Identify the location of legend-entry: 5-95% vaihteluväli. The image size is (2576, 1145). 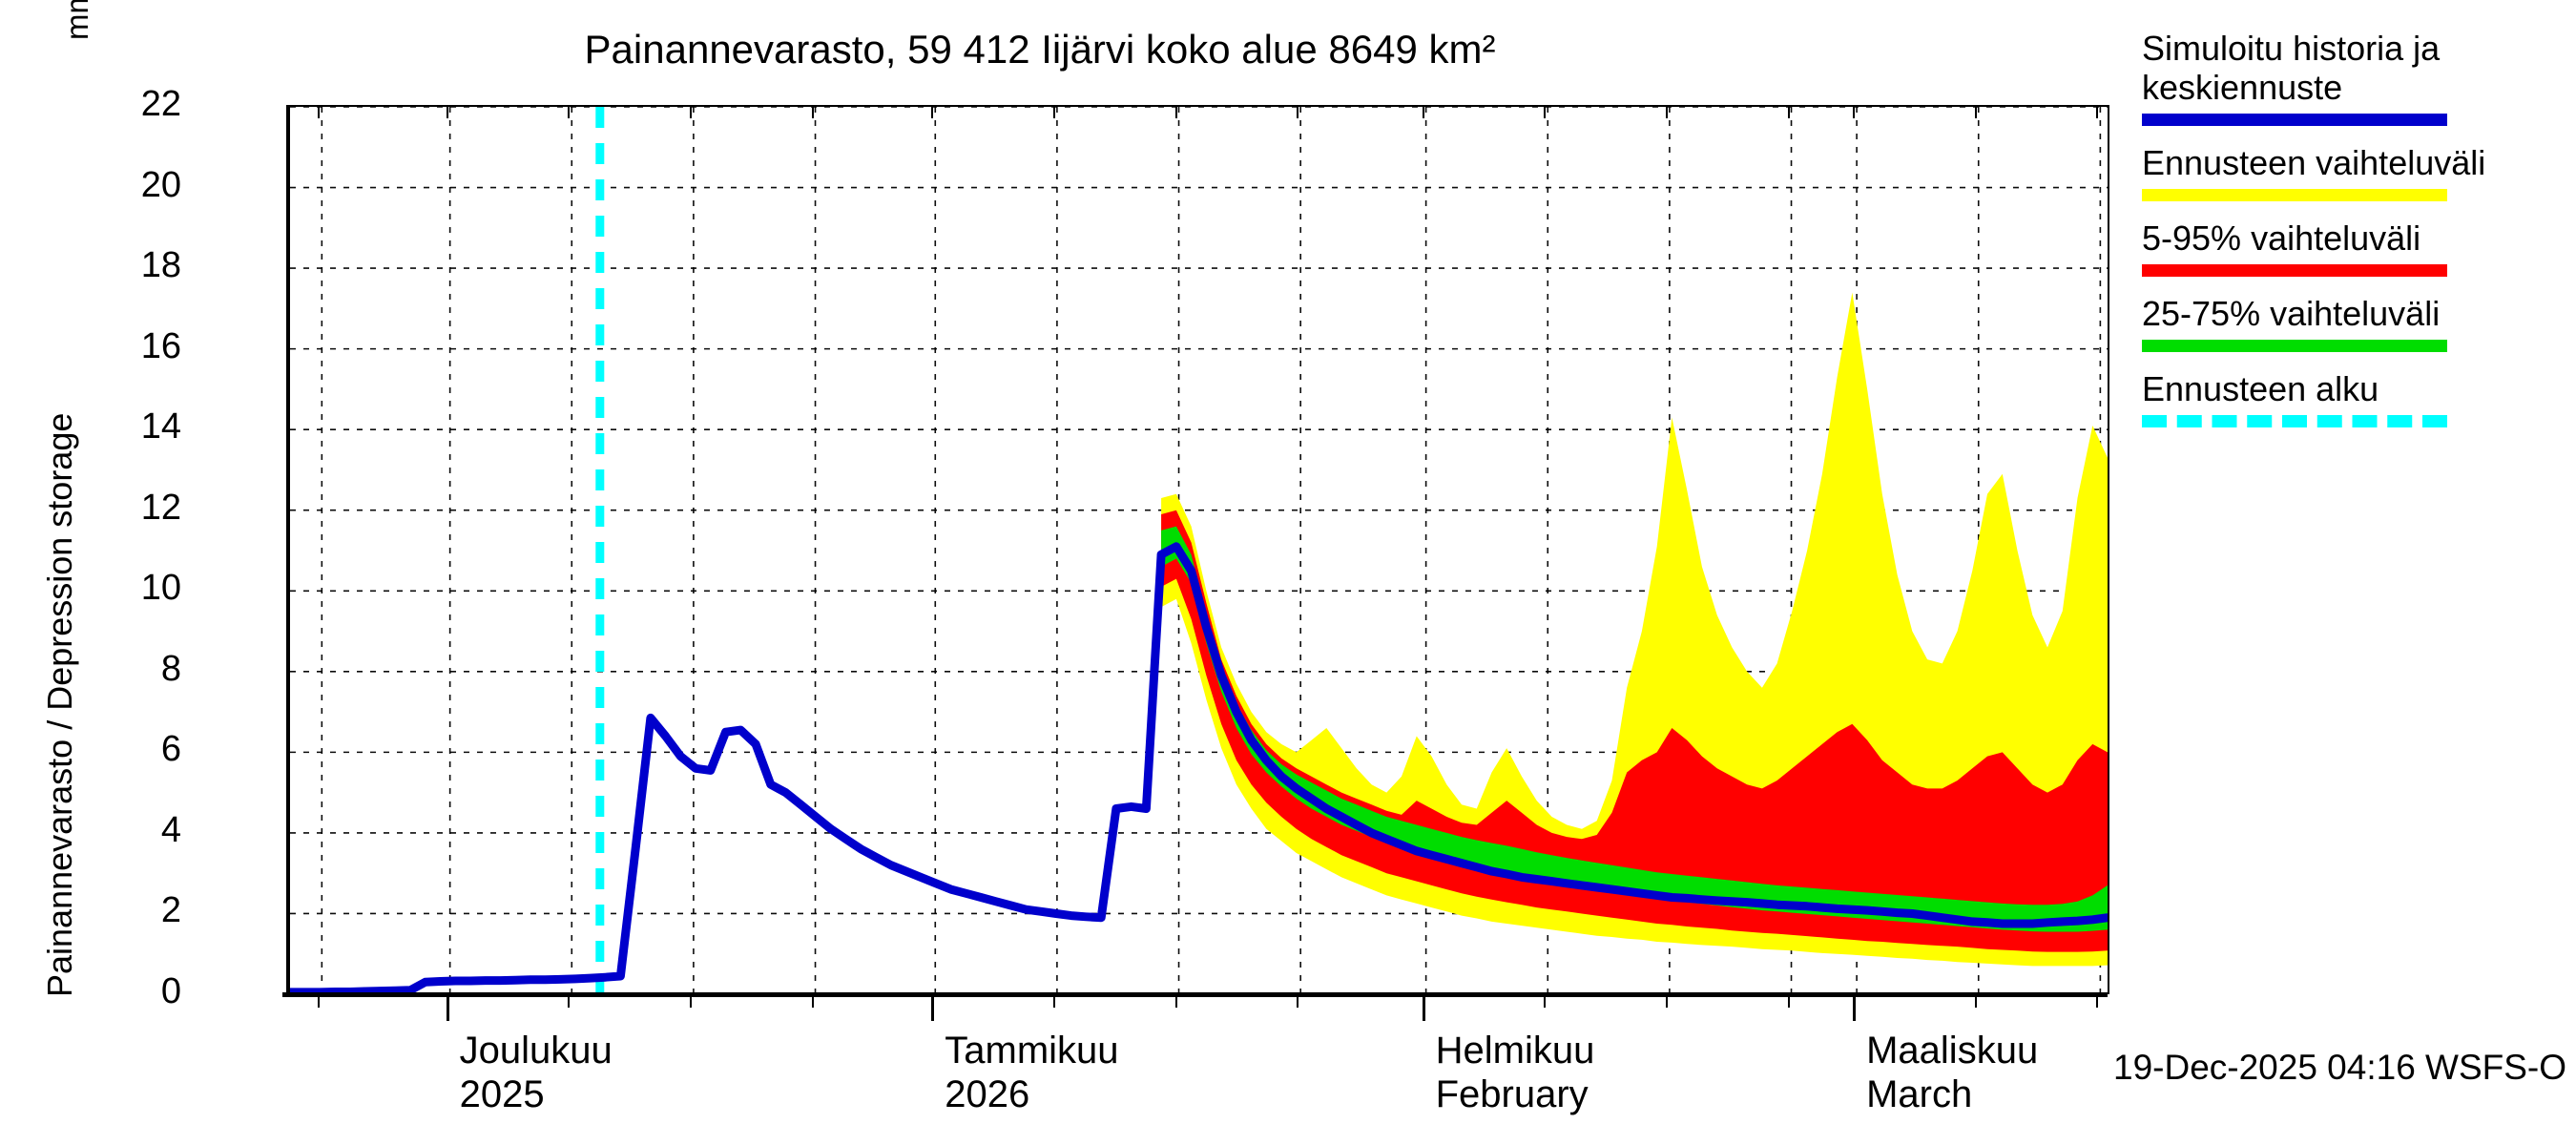
(2352, 248).